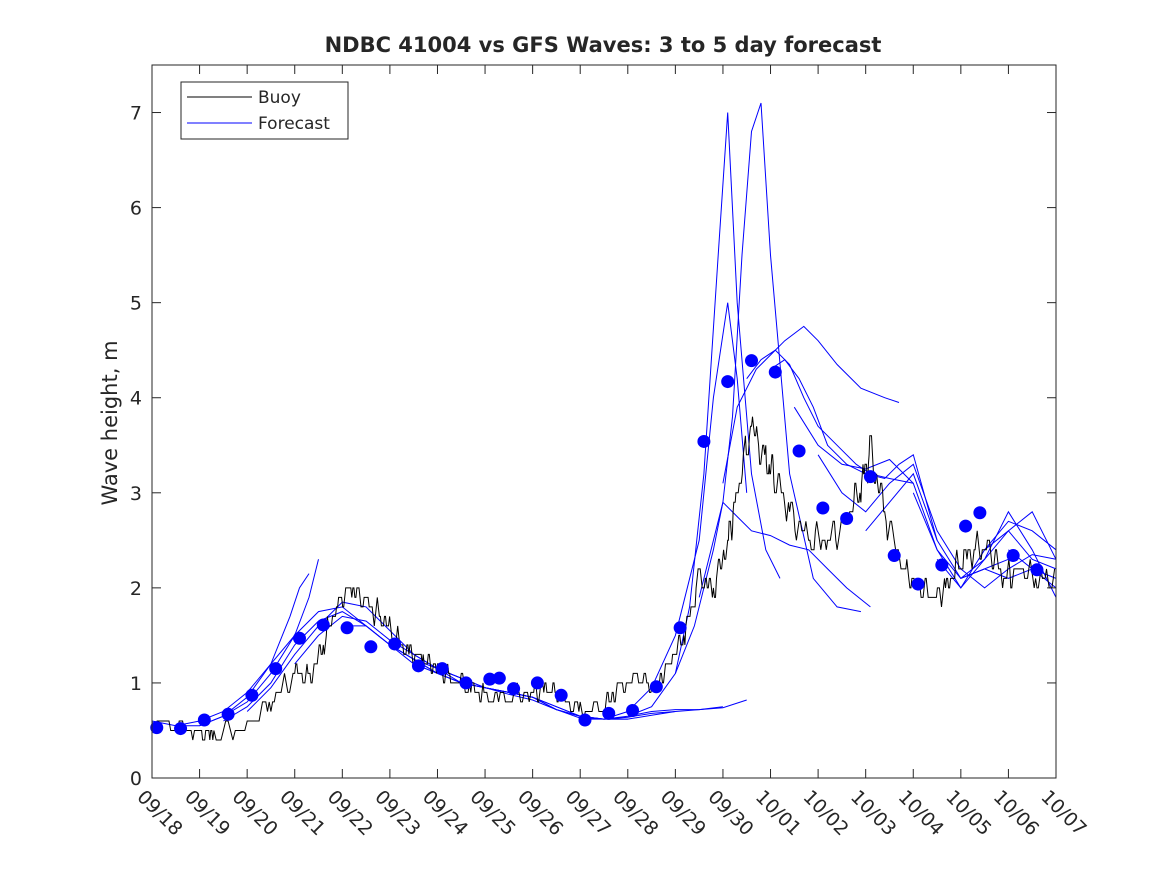  I want to click on x-tick-label: 10/01, so click(778, 813).